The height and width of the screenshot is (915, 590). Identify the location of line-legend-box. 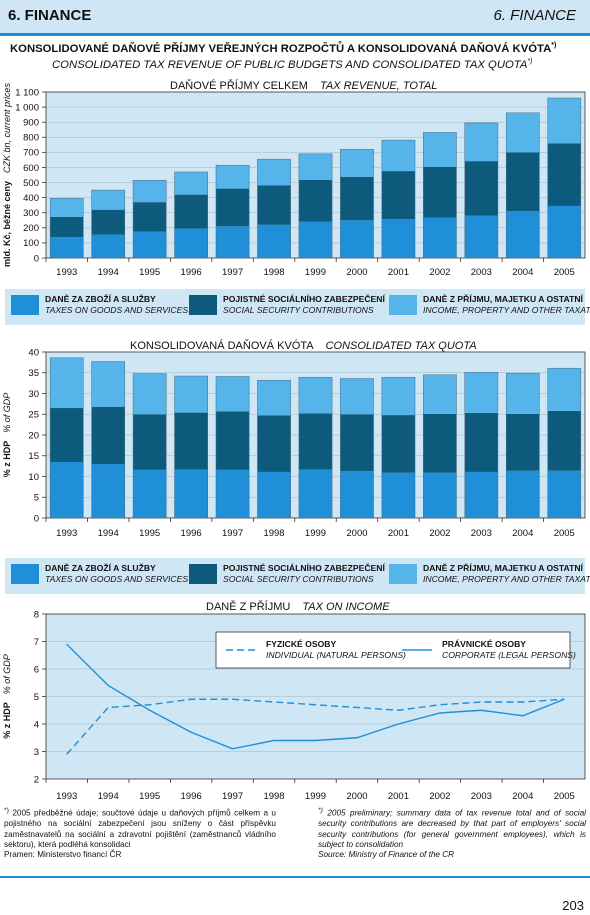
(393, 650).